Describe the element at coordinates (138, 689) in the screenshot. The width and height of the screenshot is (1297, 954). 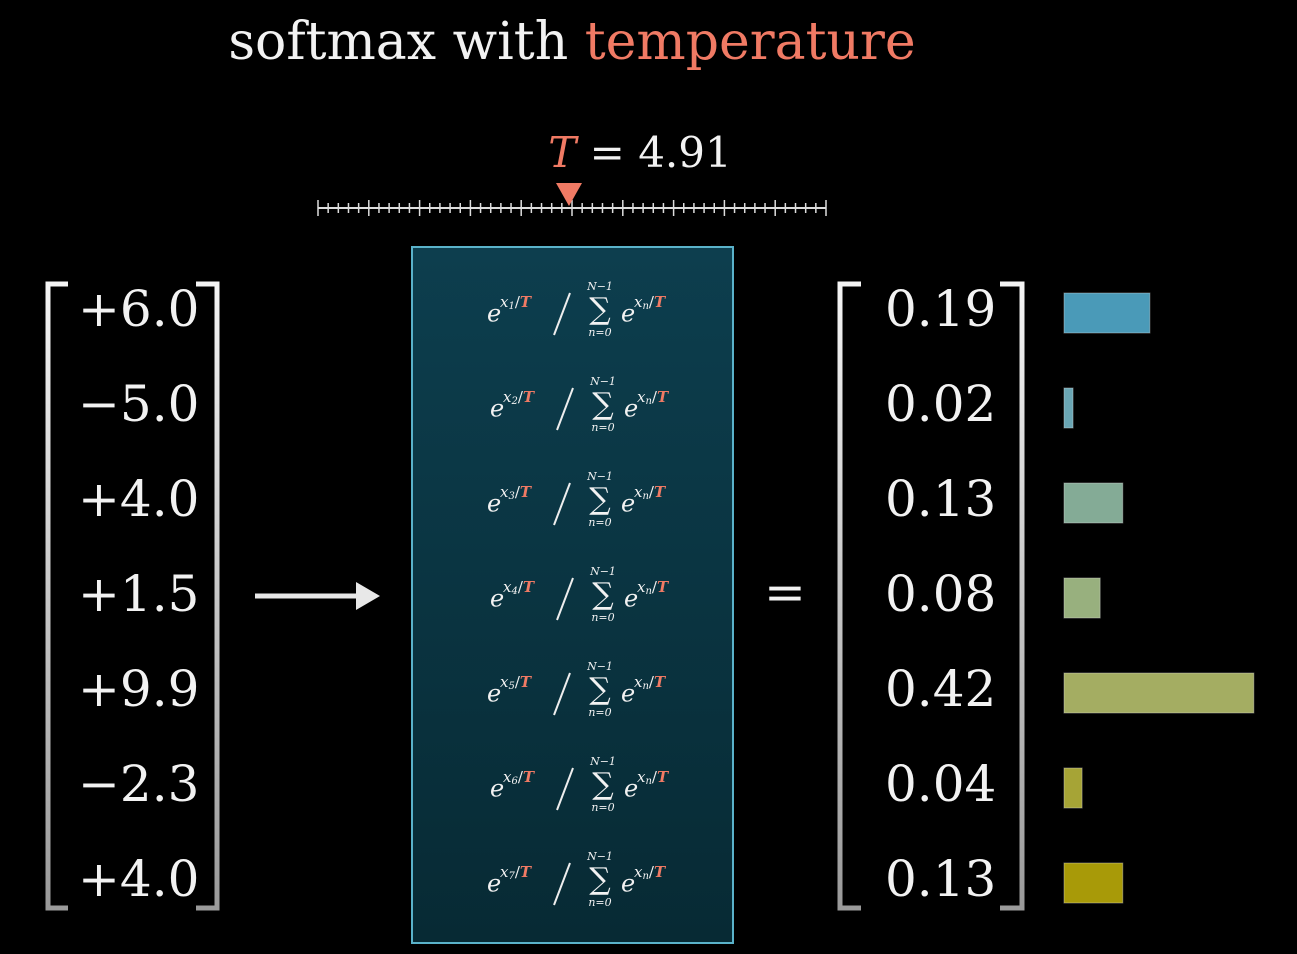
I see `input-value: +9.9` at that location.